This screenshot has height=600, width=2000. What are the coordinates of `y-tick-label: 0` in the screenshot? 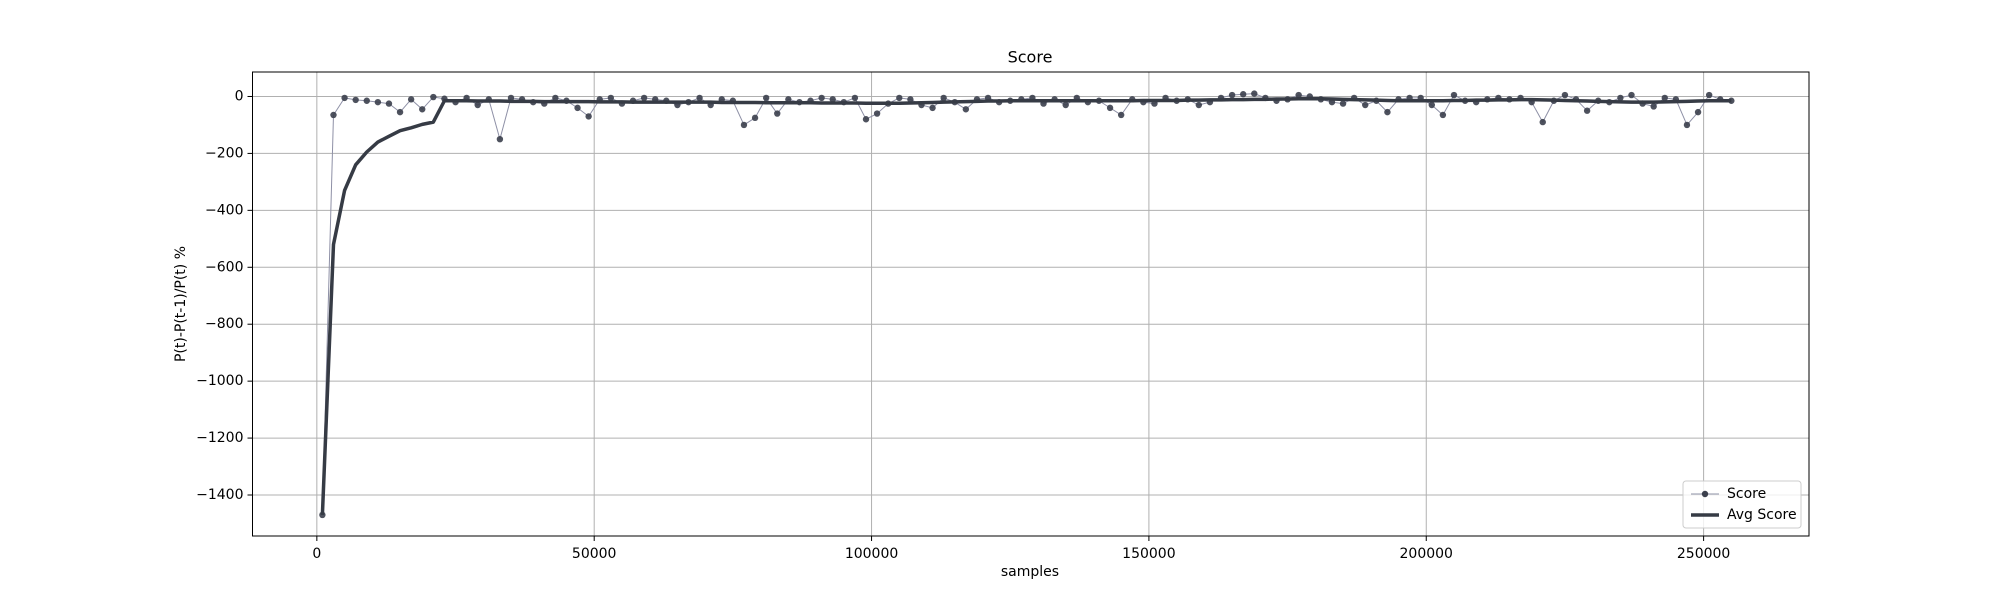 It's located at (239, 96).